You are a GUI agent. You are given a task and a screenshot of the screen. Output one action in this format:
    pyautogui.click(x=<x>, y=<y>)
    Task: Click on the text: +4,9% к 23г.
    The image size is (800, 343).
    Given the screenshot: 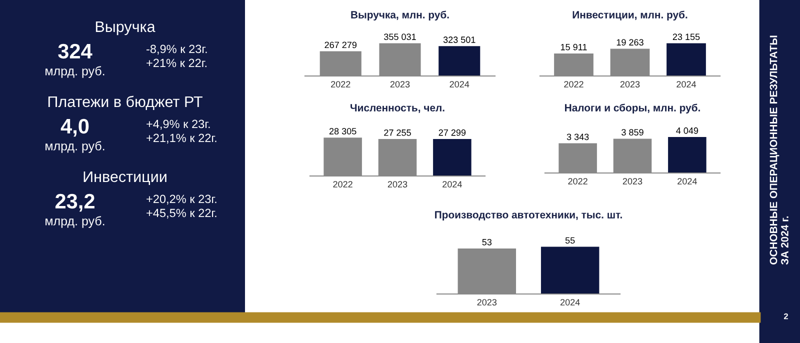 What is the action you would take?
    pyautogui.click(x=178, y=125)
    